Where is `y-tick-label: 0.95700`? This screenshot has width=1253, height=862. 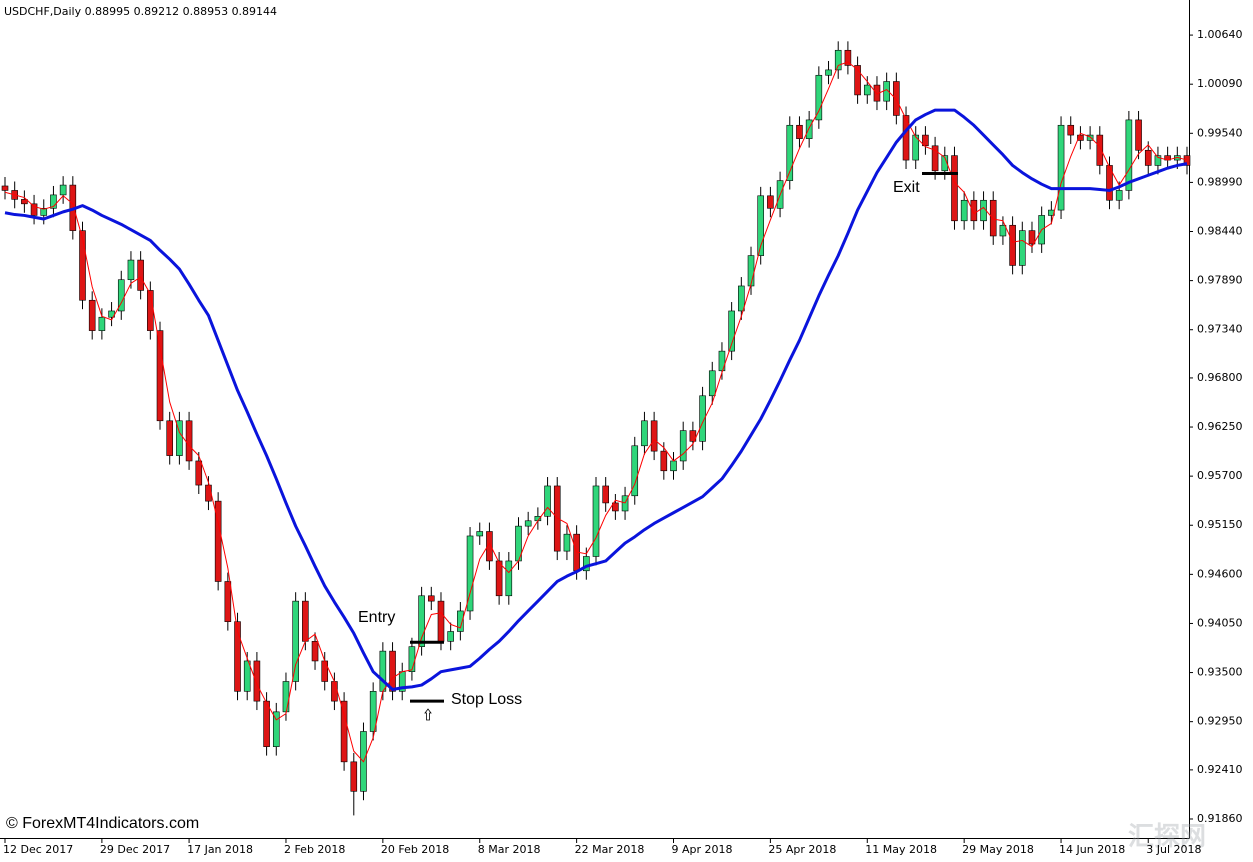
y-tick-label: 0.95700 is located at coordinates (1220, 475).